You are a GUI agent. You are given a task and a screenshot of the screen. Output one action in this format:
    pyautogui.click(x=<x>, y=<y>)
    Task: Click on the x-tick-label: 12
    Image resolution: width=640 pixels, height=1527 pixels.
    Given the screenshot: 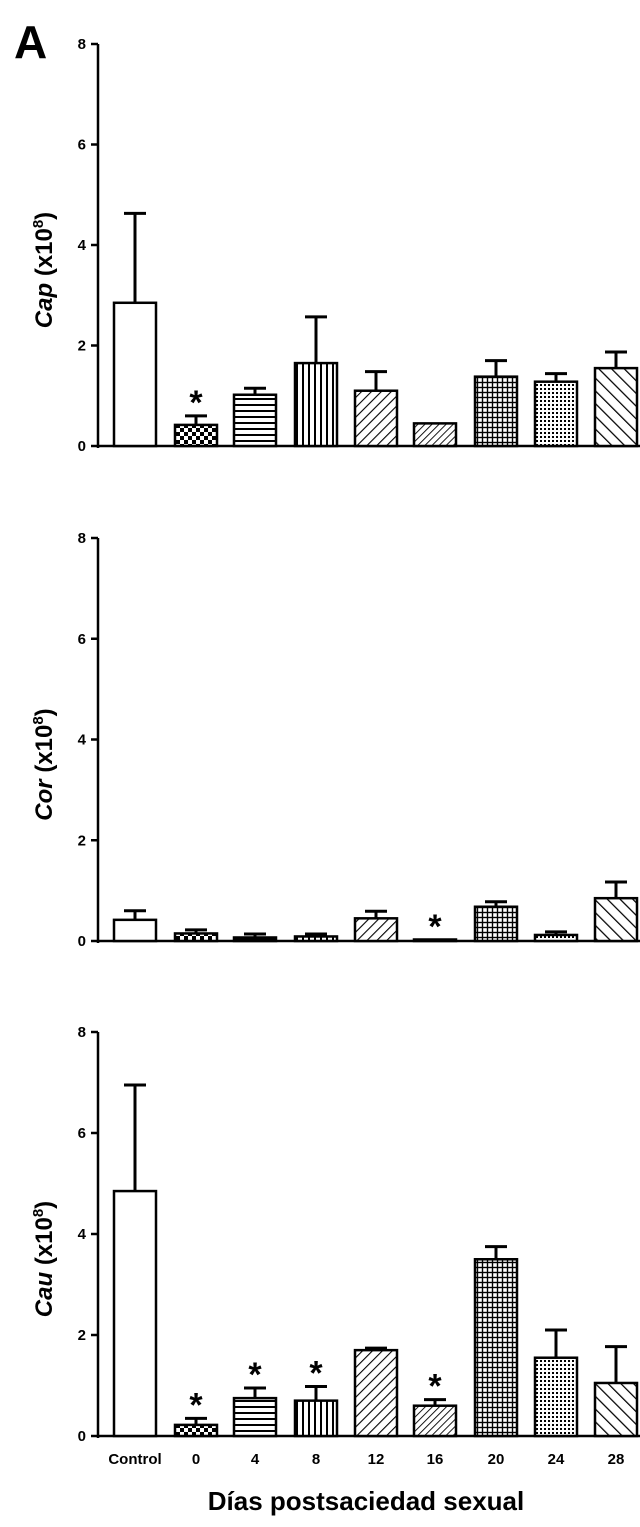 What is the action you would take?
    pyautogui.click(x=376, y=1459)
    